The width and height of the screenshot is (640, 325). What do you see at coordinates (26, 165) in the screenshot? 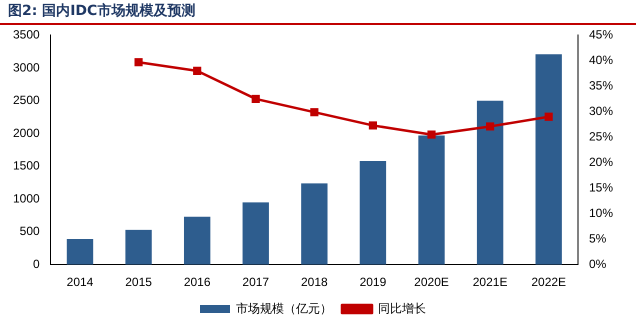
I see `y-tick-label: 1500` at bounding box center [26, 165].